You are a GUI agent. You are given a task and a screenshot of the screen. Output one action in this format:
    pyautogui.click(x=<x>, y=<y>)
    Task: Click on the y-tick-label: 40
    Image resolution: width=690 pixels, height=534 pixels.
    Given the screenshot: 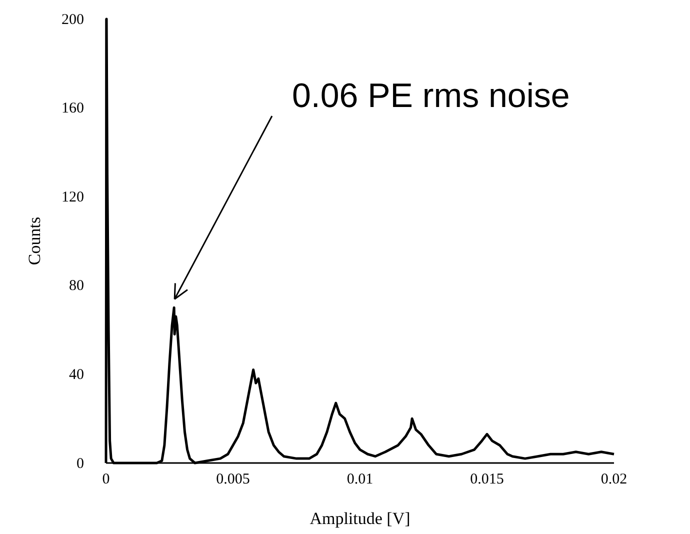 What is the action you would take?
    pyautogui.click(x=76, y=375)
    